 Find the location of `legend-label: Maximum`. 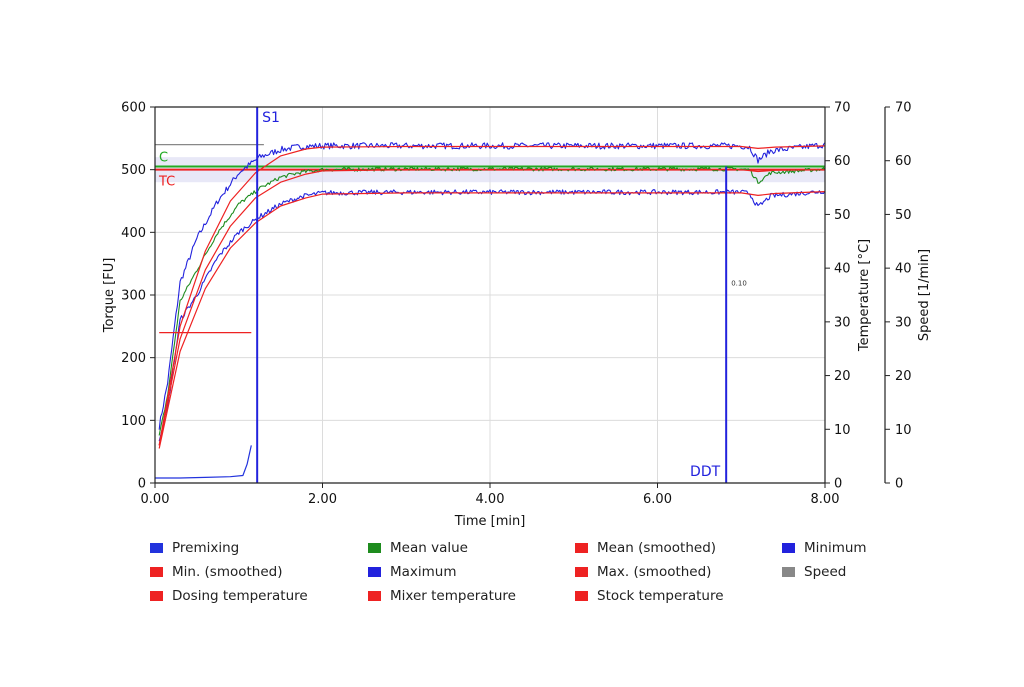

legend-label: Maximum is located at coordinates (423, 572).